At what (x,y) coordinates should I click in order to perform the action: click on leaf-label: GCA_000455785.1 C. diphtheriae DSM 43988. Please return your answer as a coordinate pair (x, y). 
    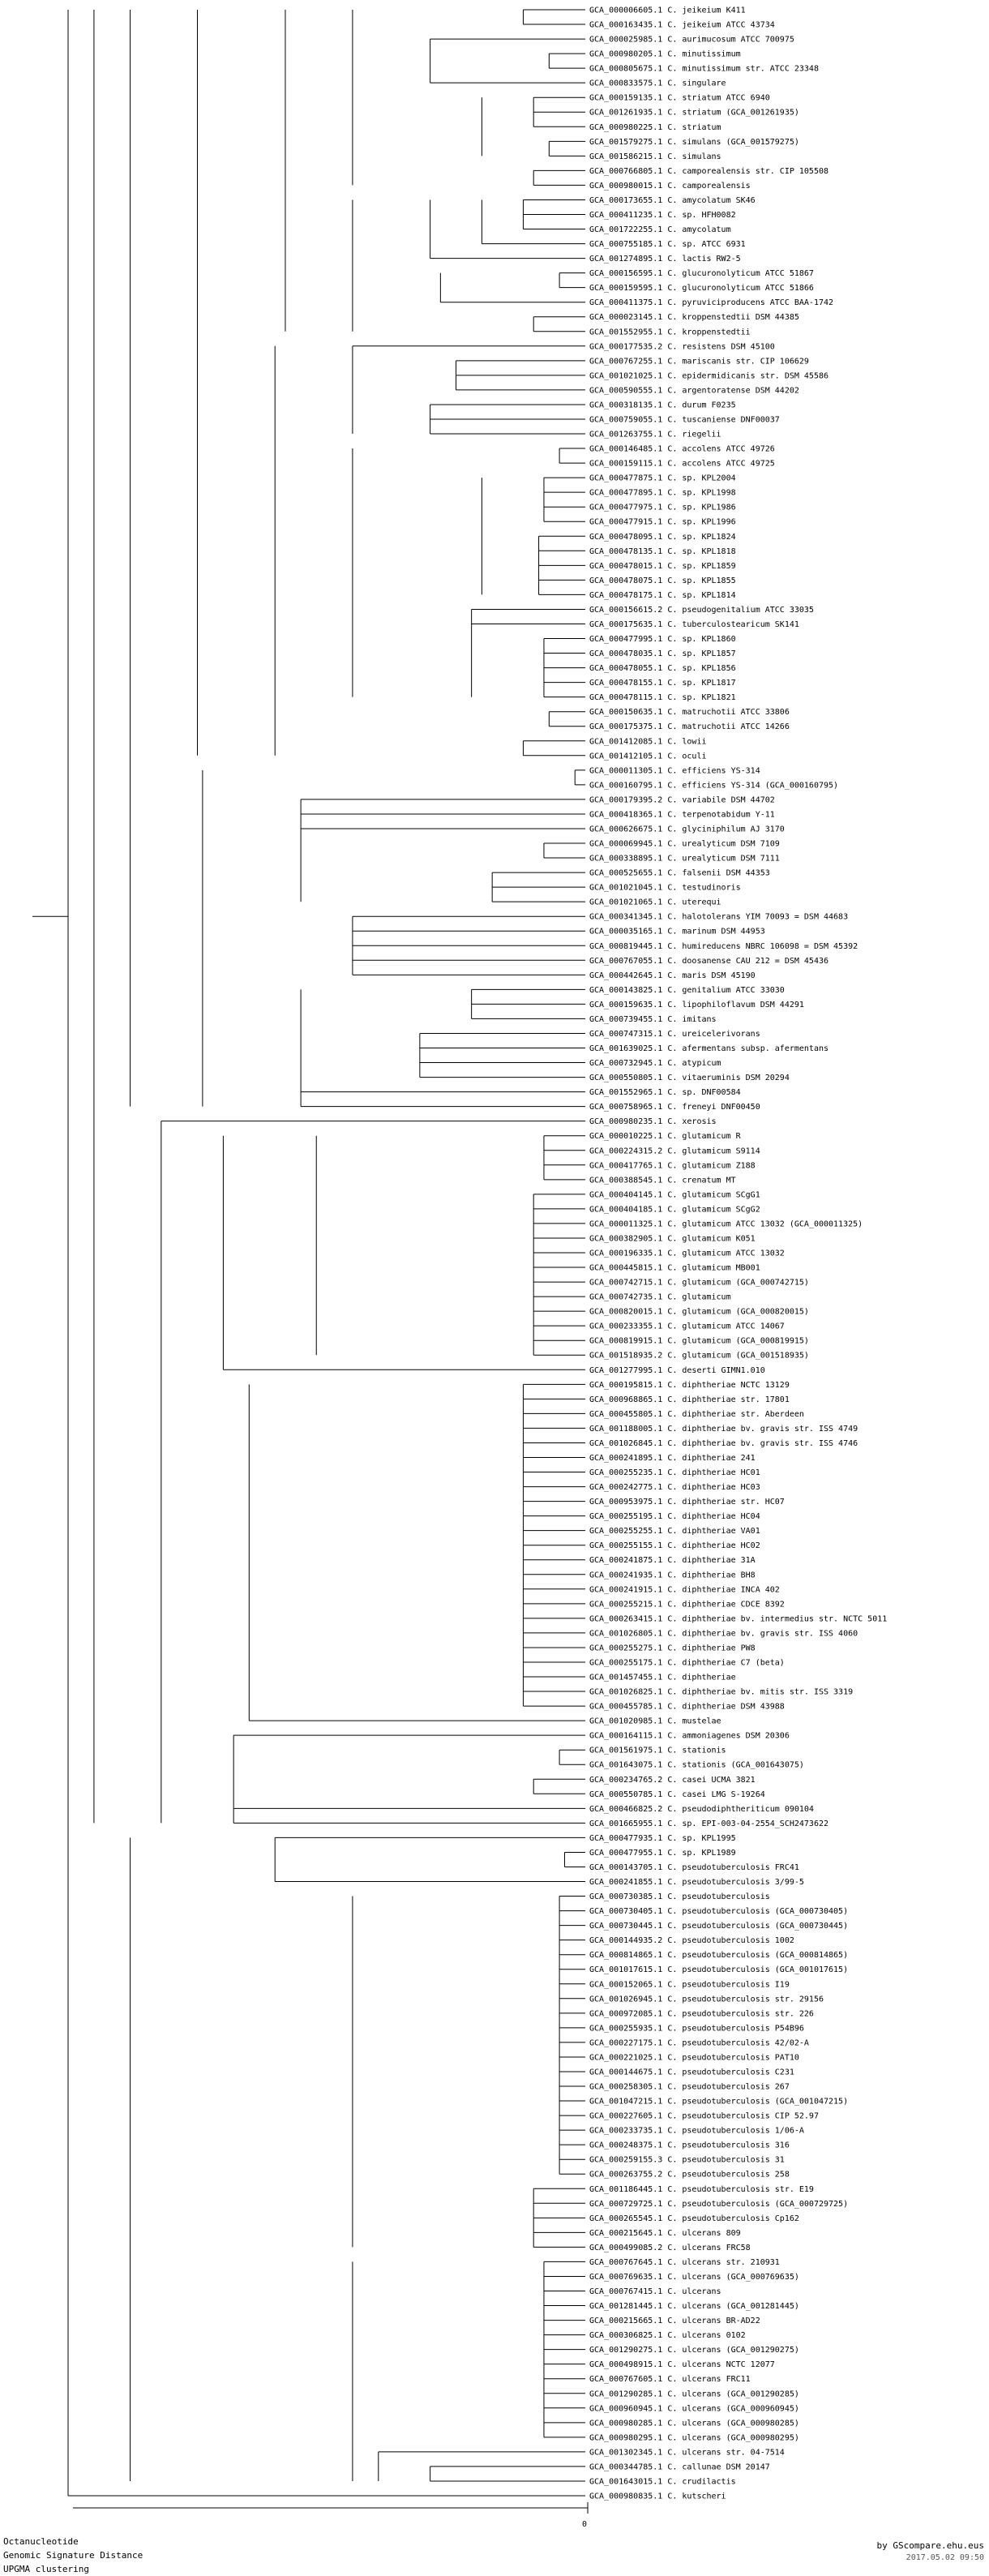
    Looking at the image, I should click on (687, 1707).